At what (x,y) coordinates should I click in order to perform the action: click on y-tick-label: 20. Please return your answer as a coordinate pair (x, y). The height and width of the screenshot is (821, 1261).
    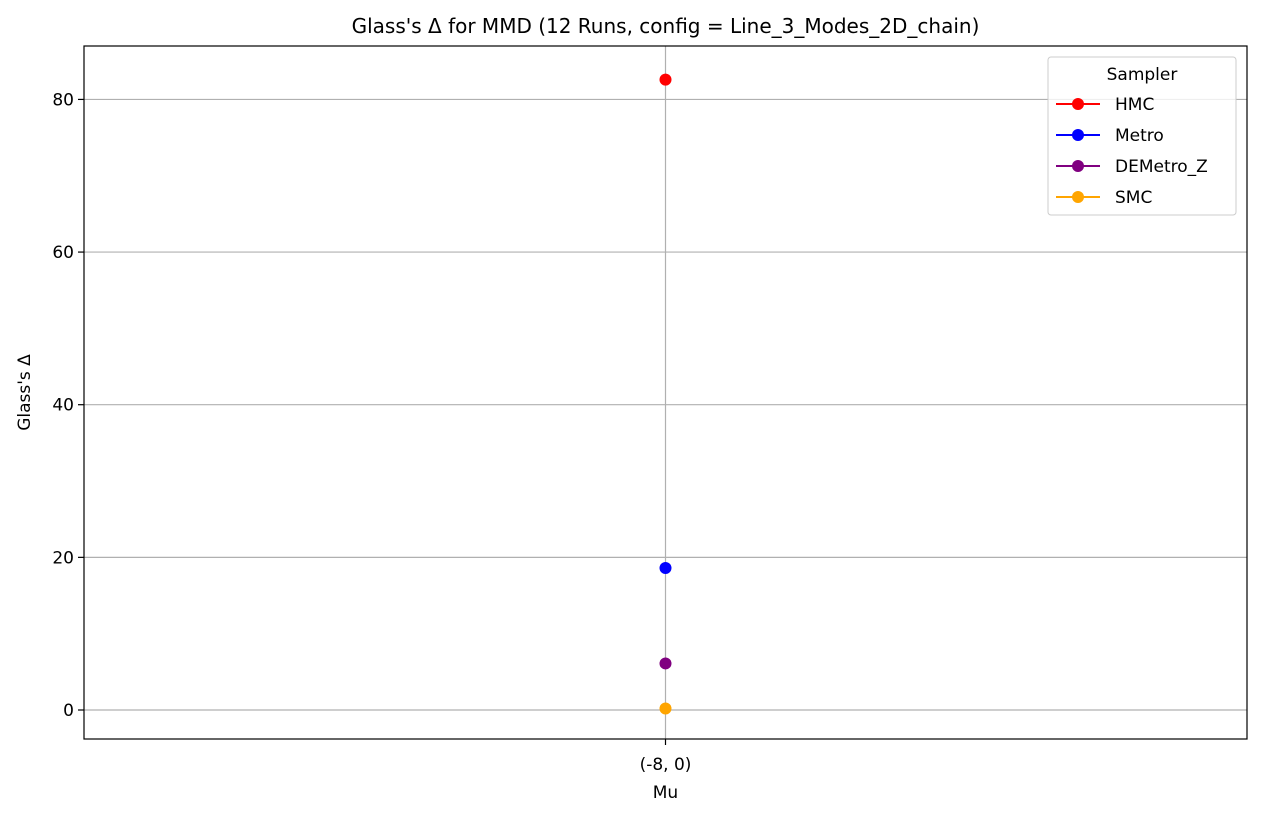
    Looking at the image, I should click on (63, 558).